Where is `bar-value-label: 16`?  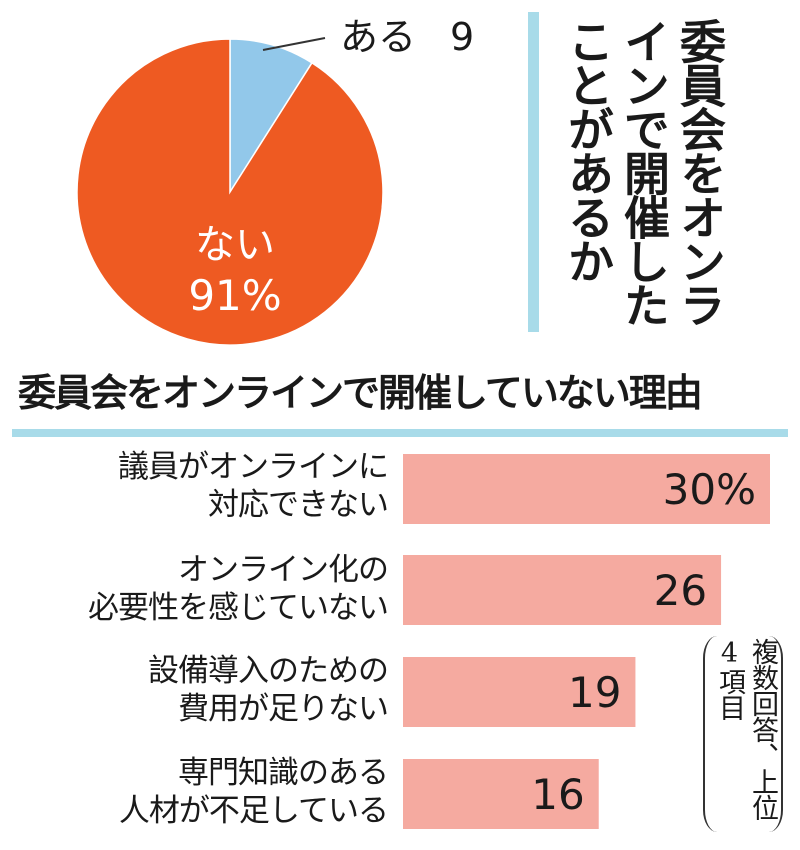
bar-value-label: 16 is located at coordinates (557, 794).